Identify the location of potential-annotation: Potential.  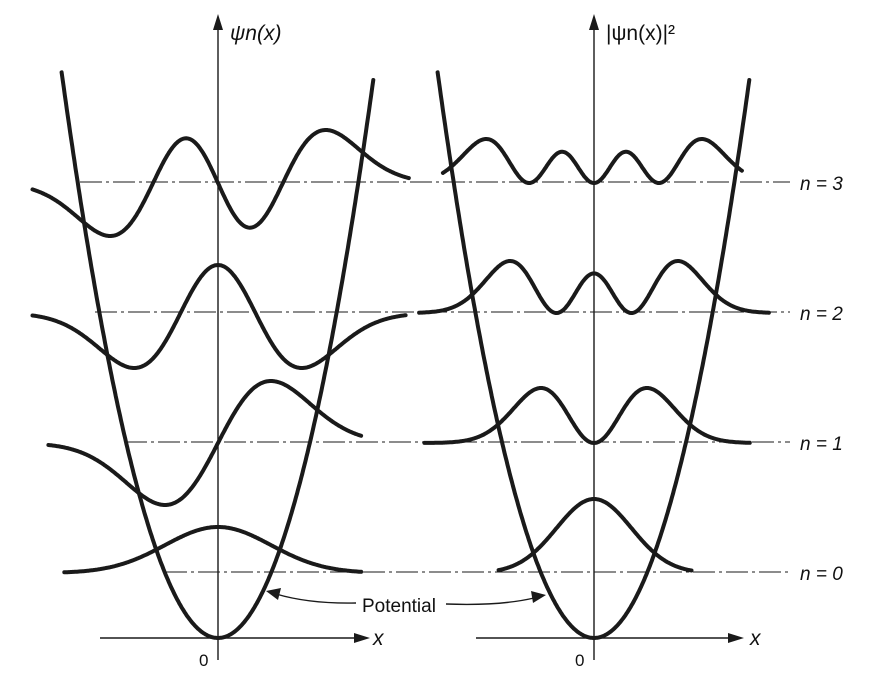
(406, 602).